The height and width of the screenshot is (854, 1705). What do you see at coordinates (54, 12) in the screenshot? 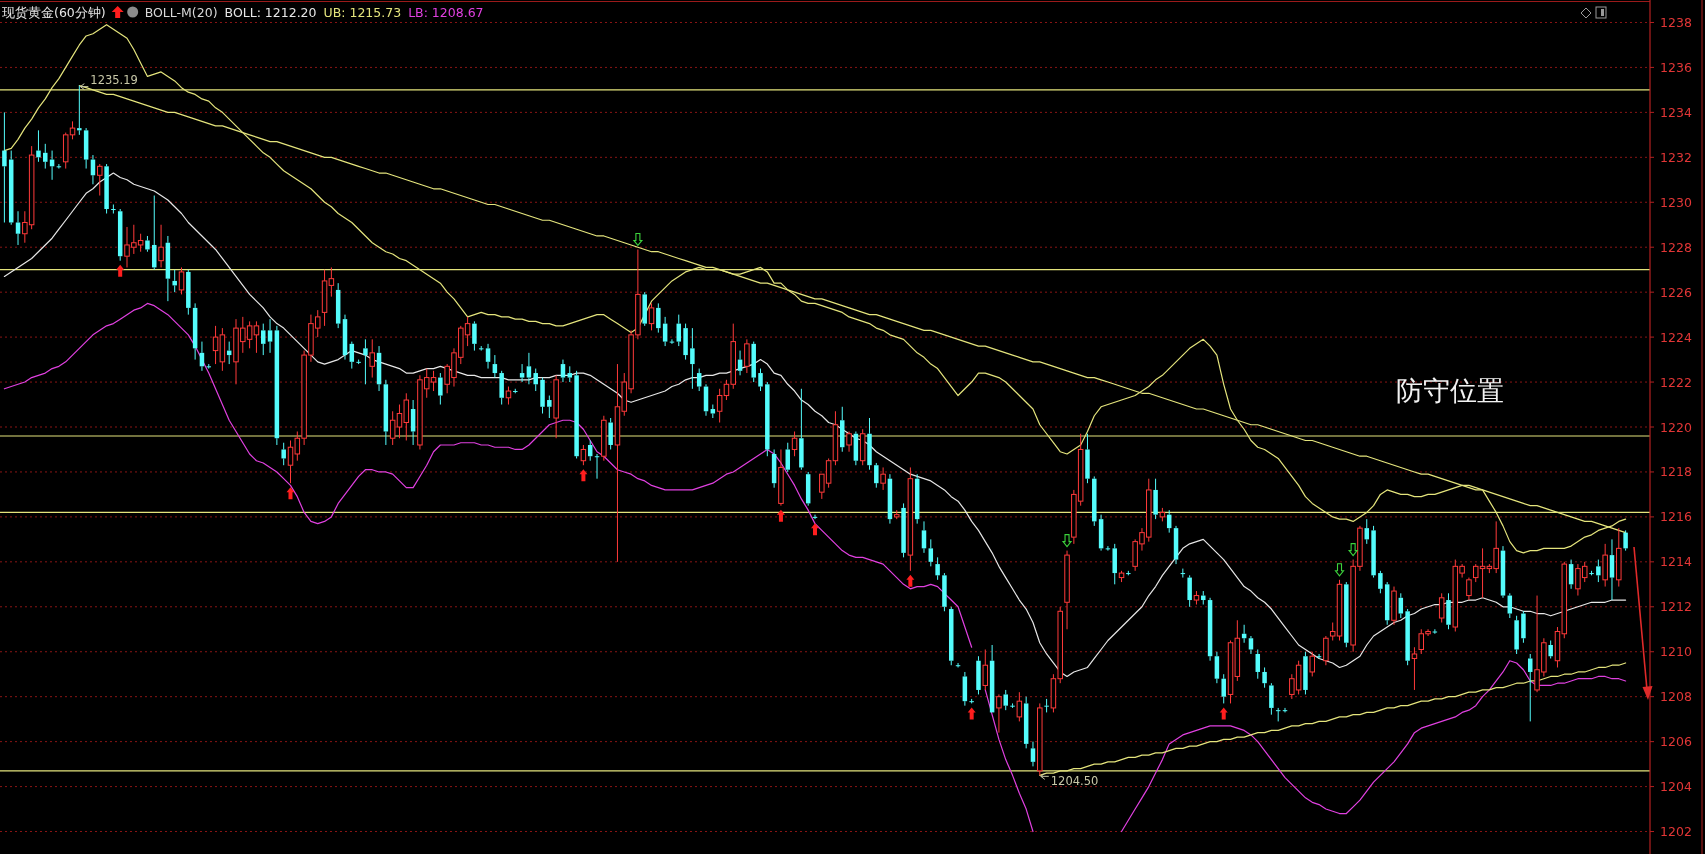
I see `text: 现货黄金(60分钟)` at bounding box center [54, 12].